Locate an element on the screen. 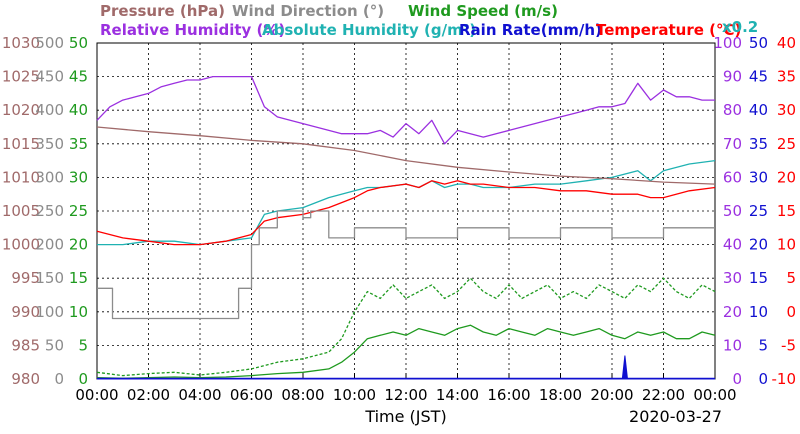 This screenshot has width=800, height=434. pressure-tick: 985 is located at coordinates (25, 345).